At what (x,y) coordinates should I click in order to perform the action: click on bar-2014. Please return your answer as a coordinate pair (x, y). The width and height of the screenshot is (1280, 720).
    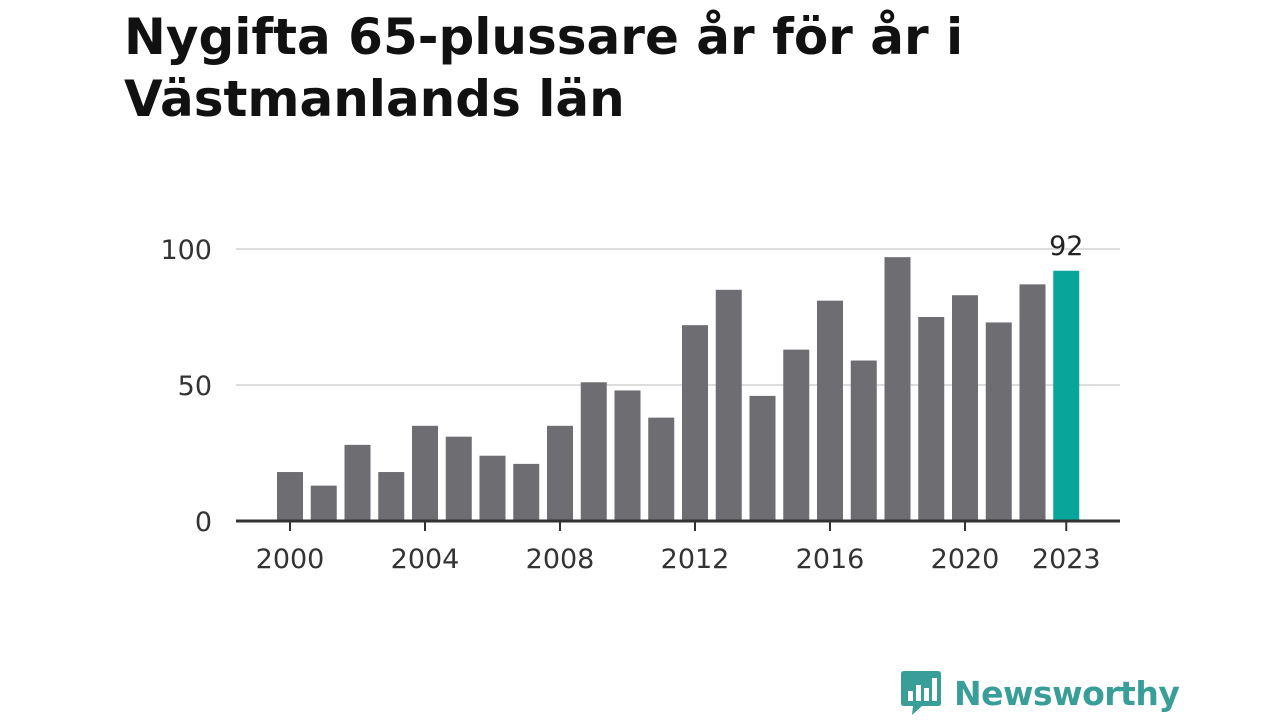
    Looking at the image, I should click on (762, 458).